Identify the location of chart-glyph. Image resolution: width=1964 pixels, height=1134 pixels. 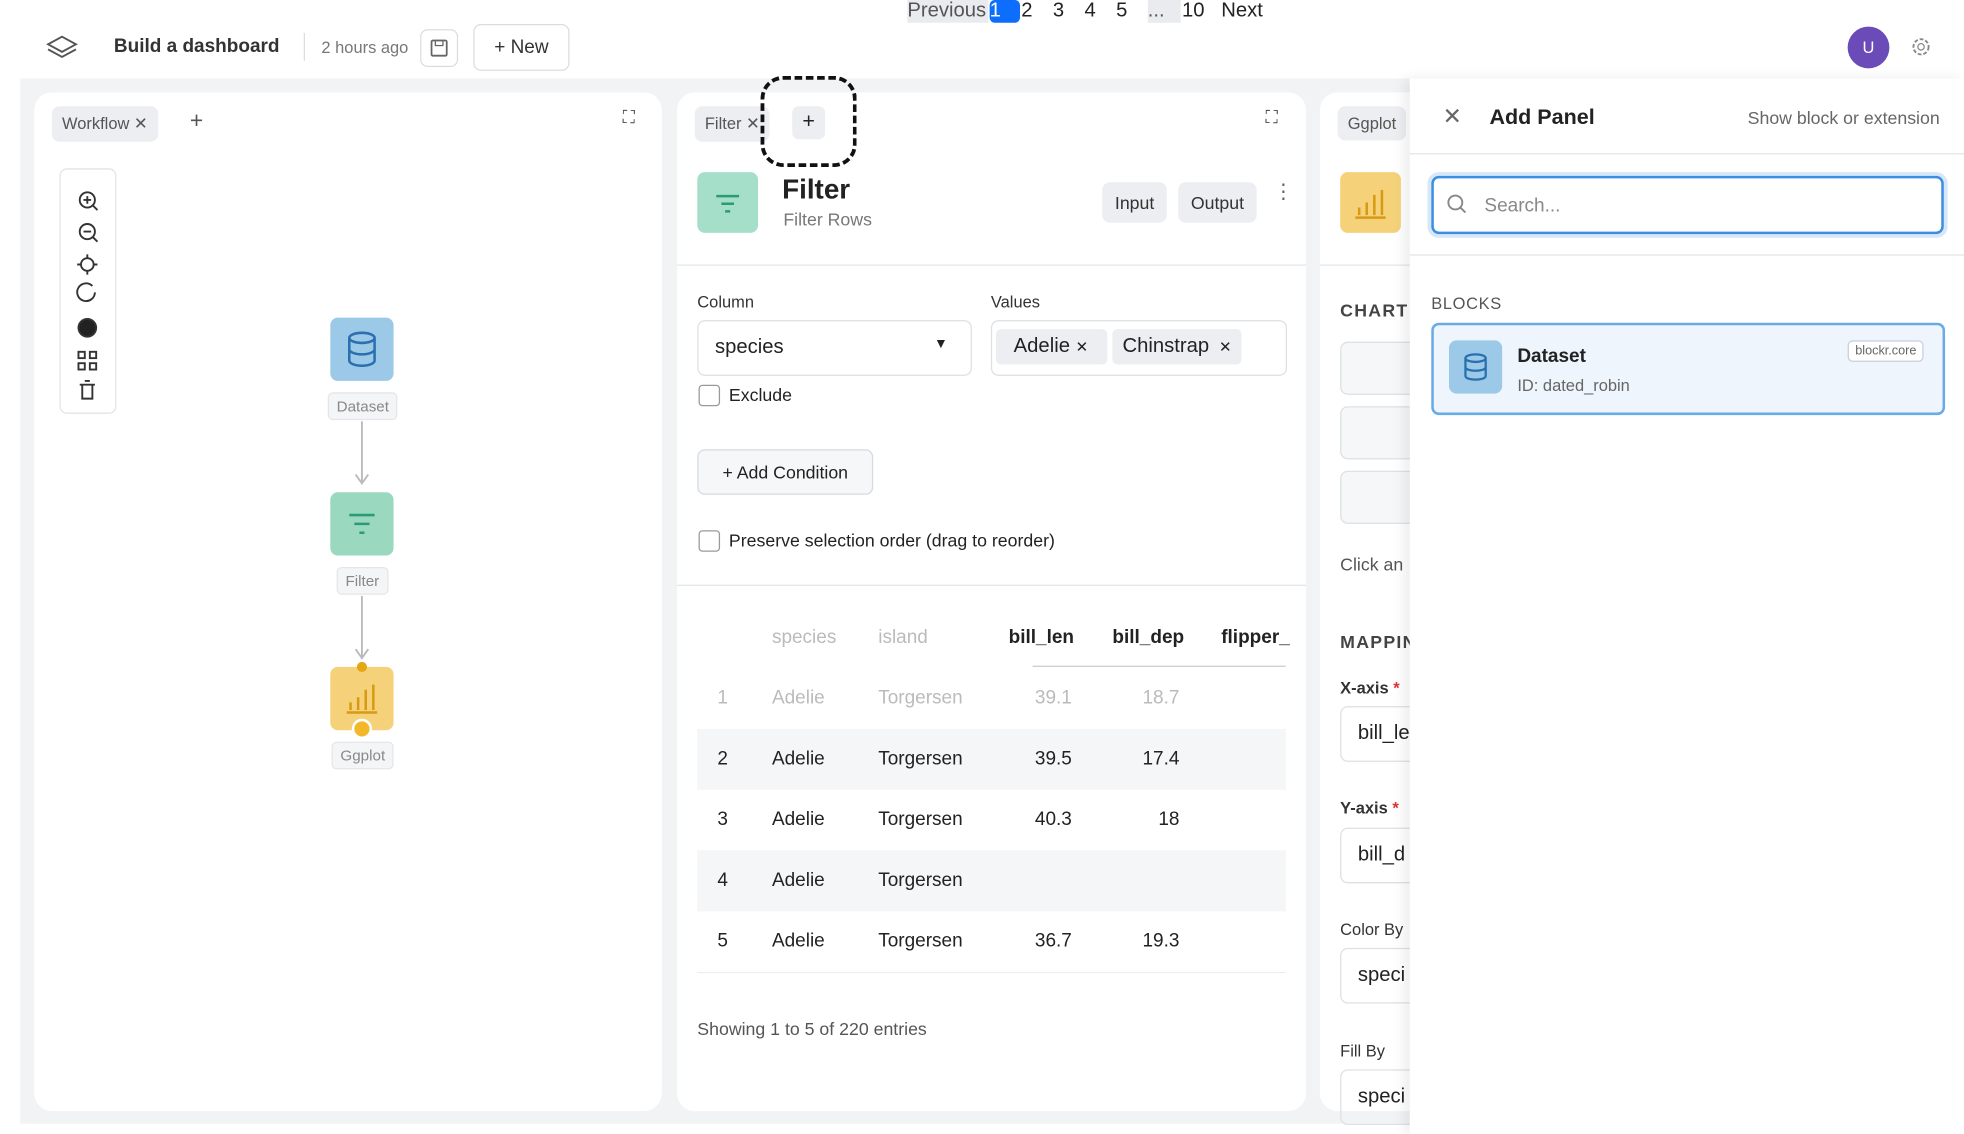
(1370, 204).